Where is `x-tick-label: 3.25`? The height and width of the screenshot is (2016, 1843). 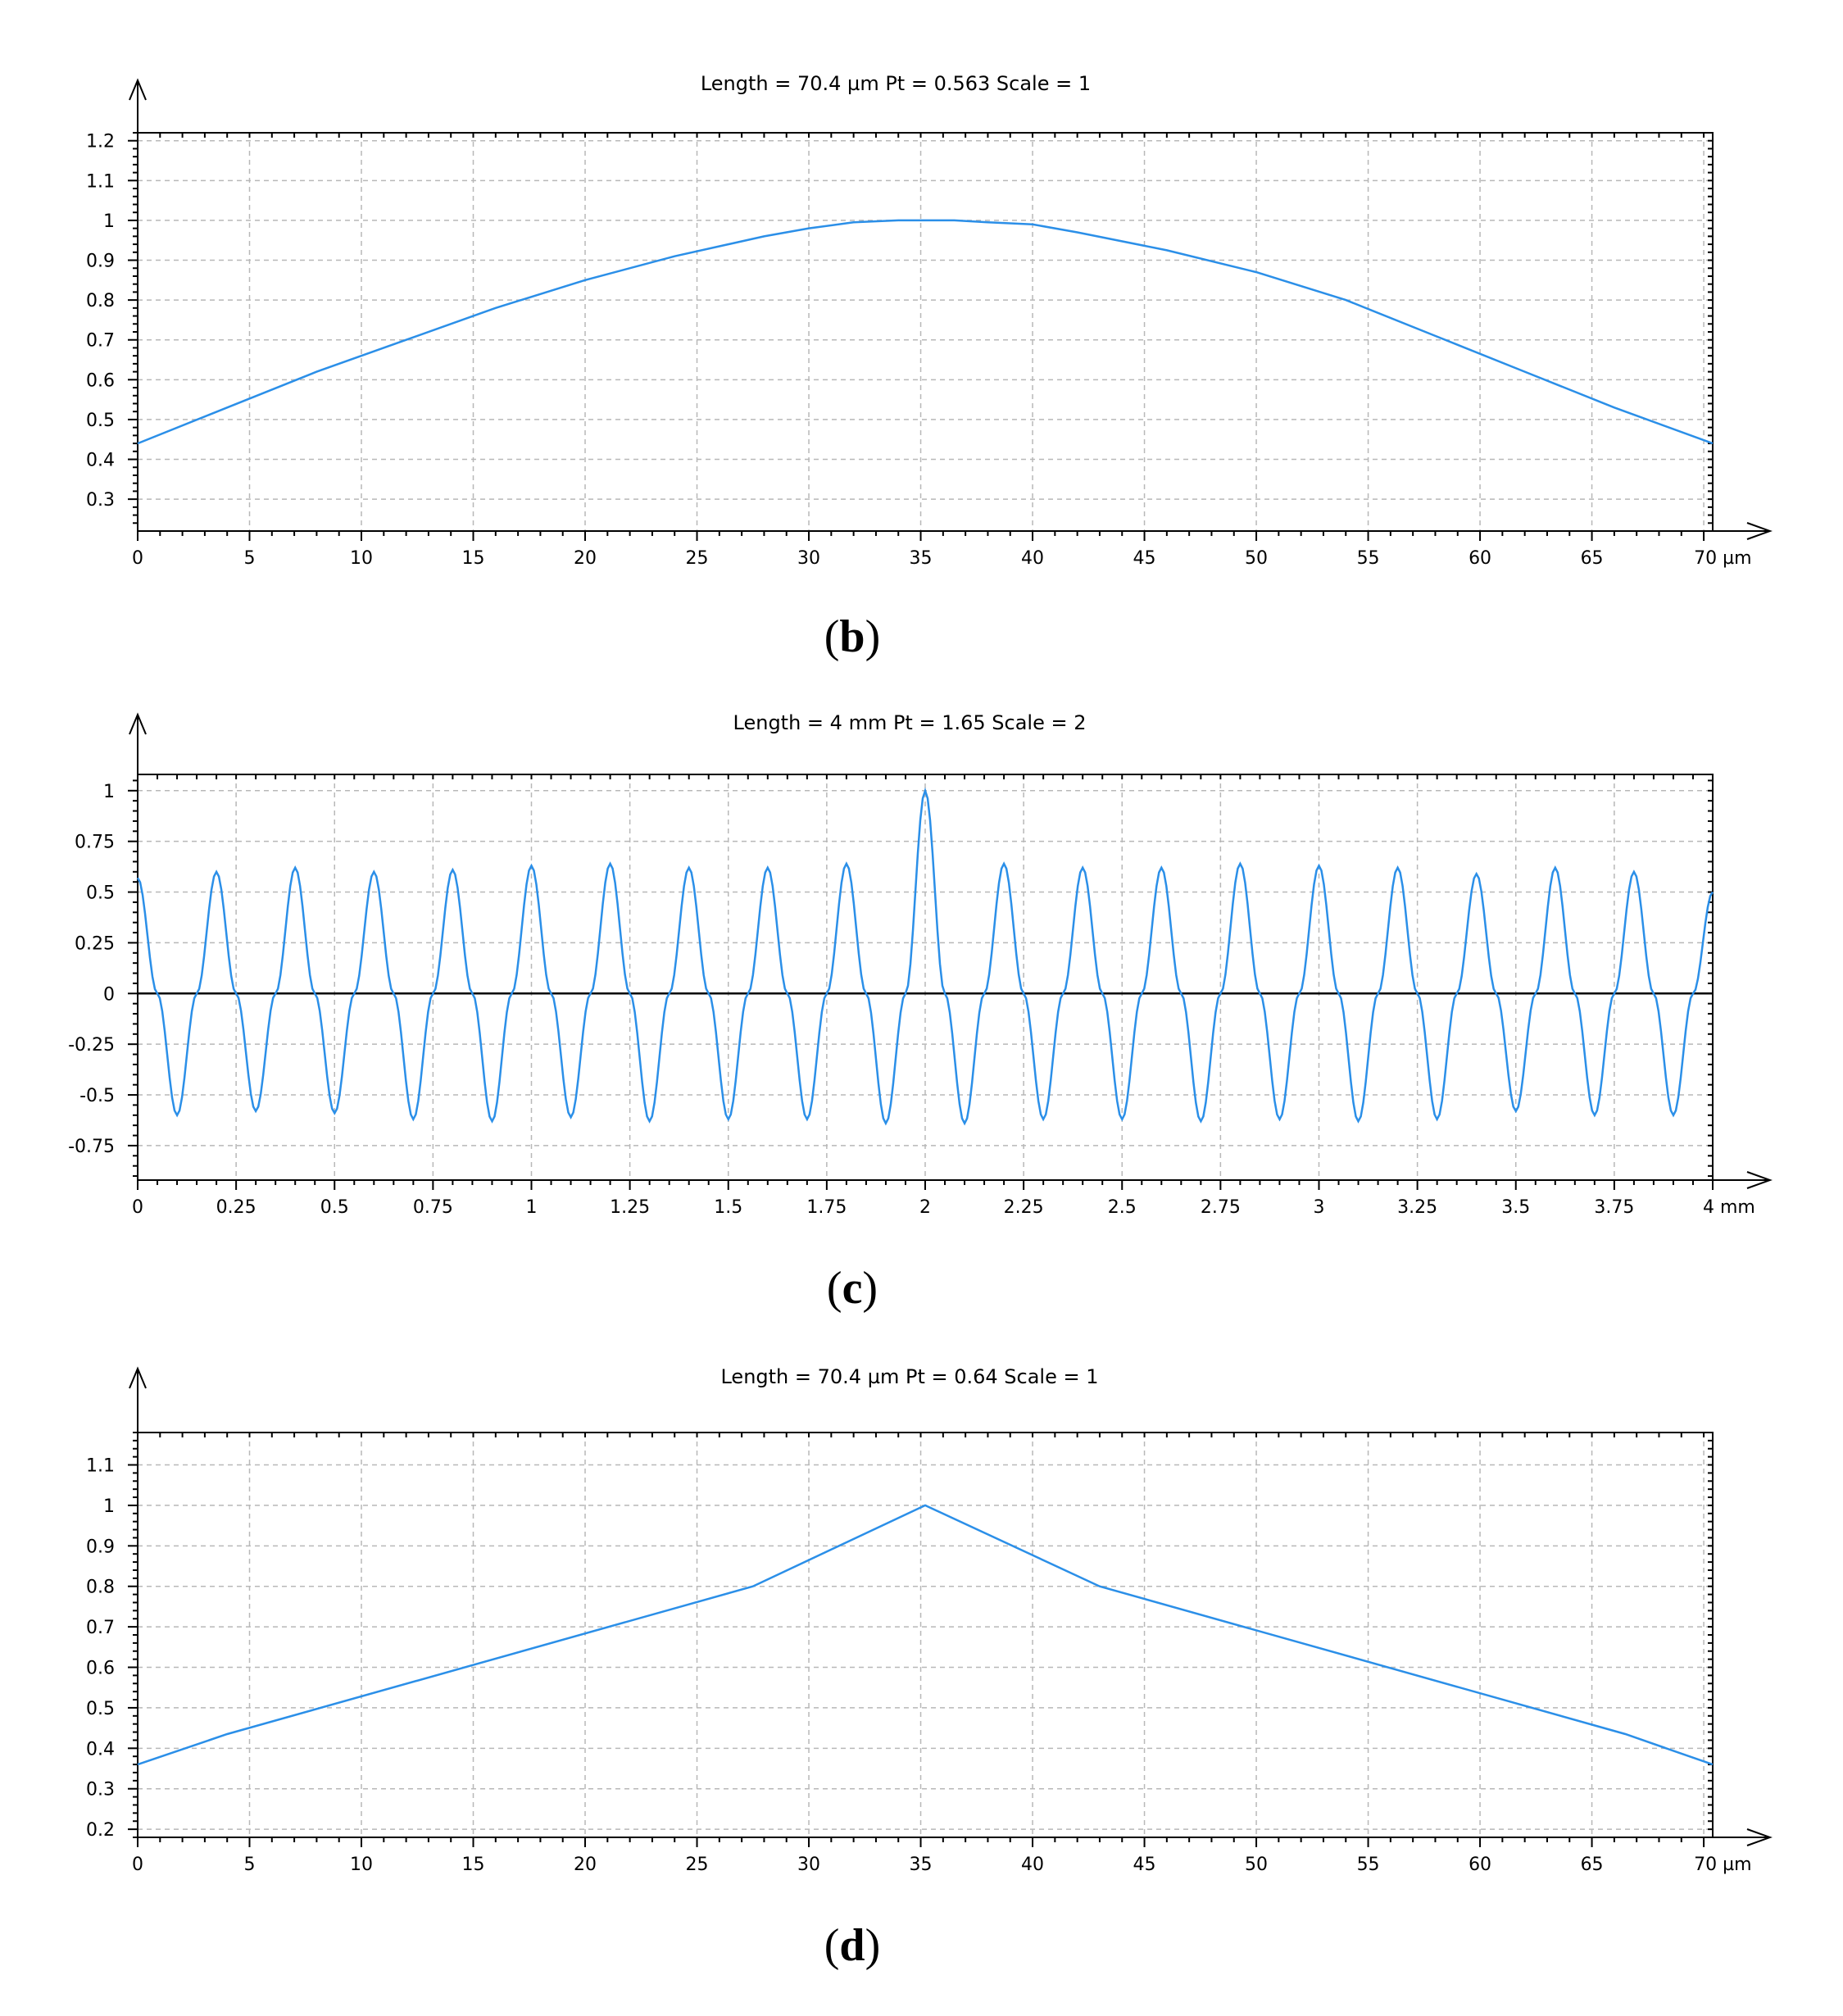 x-tick-label: 3.25 is located at coordinates (1417, 1208).